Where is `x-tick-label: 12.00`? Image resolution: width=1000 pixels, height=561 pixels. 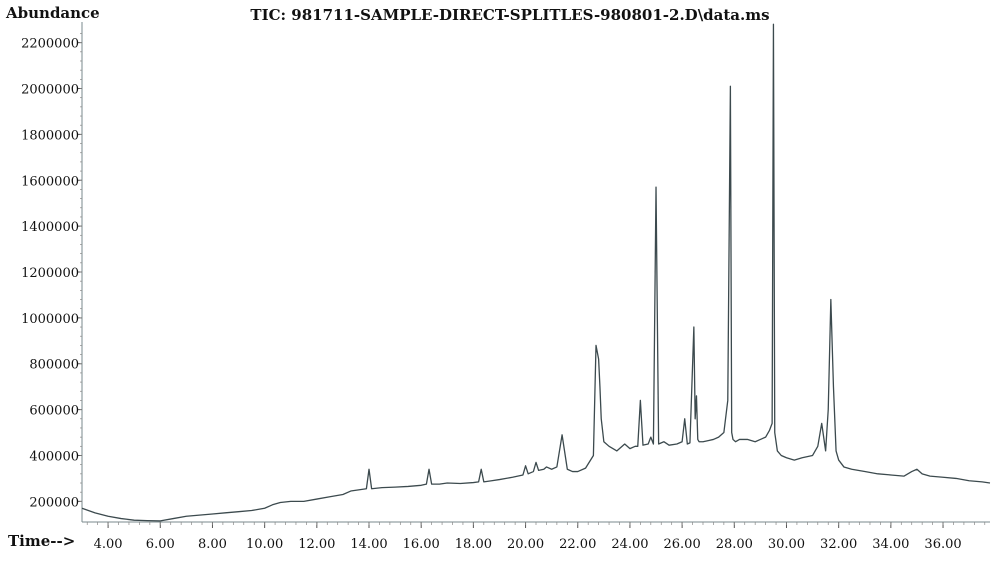 x-tick-label: 12.00 is located at coordinates (316, 544).